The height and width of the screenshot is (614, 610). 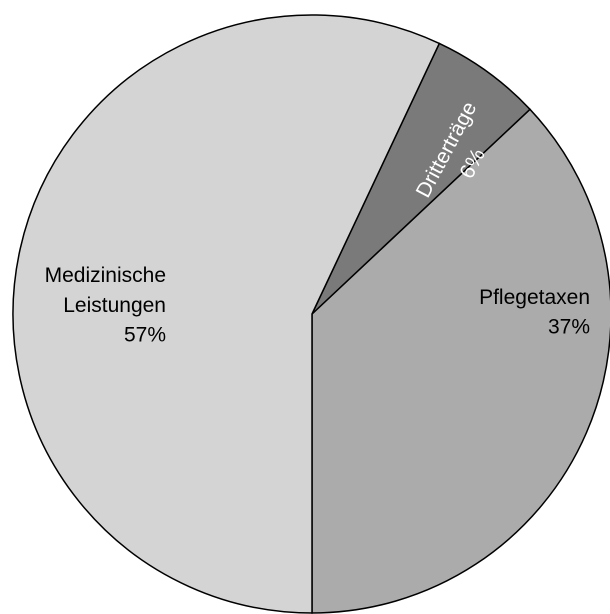 I want to click on slice-label: Pflegetaxen 37%, so click(x=534, y=312).